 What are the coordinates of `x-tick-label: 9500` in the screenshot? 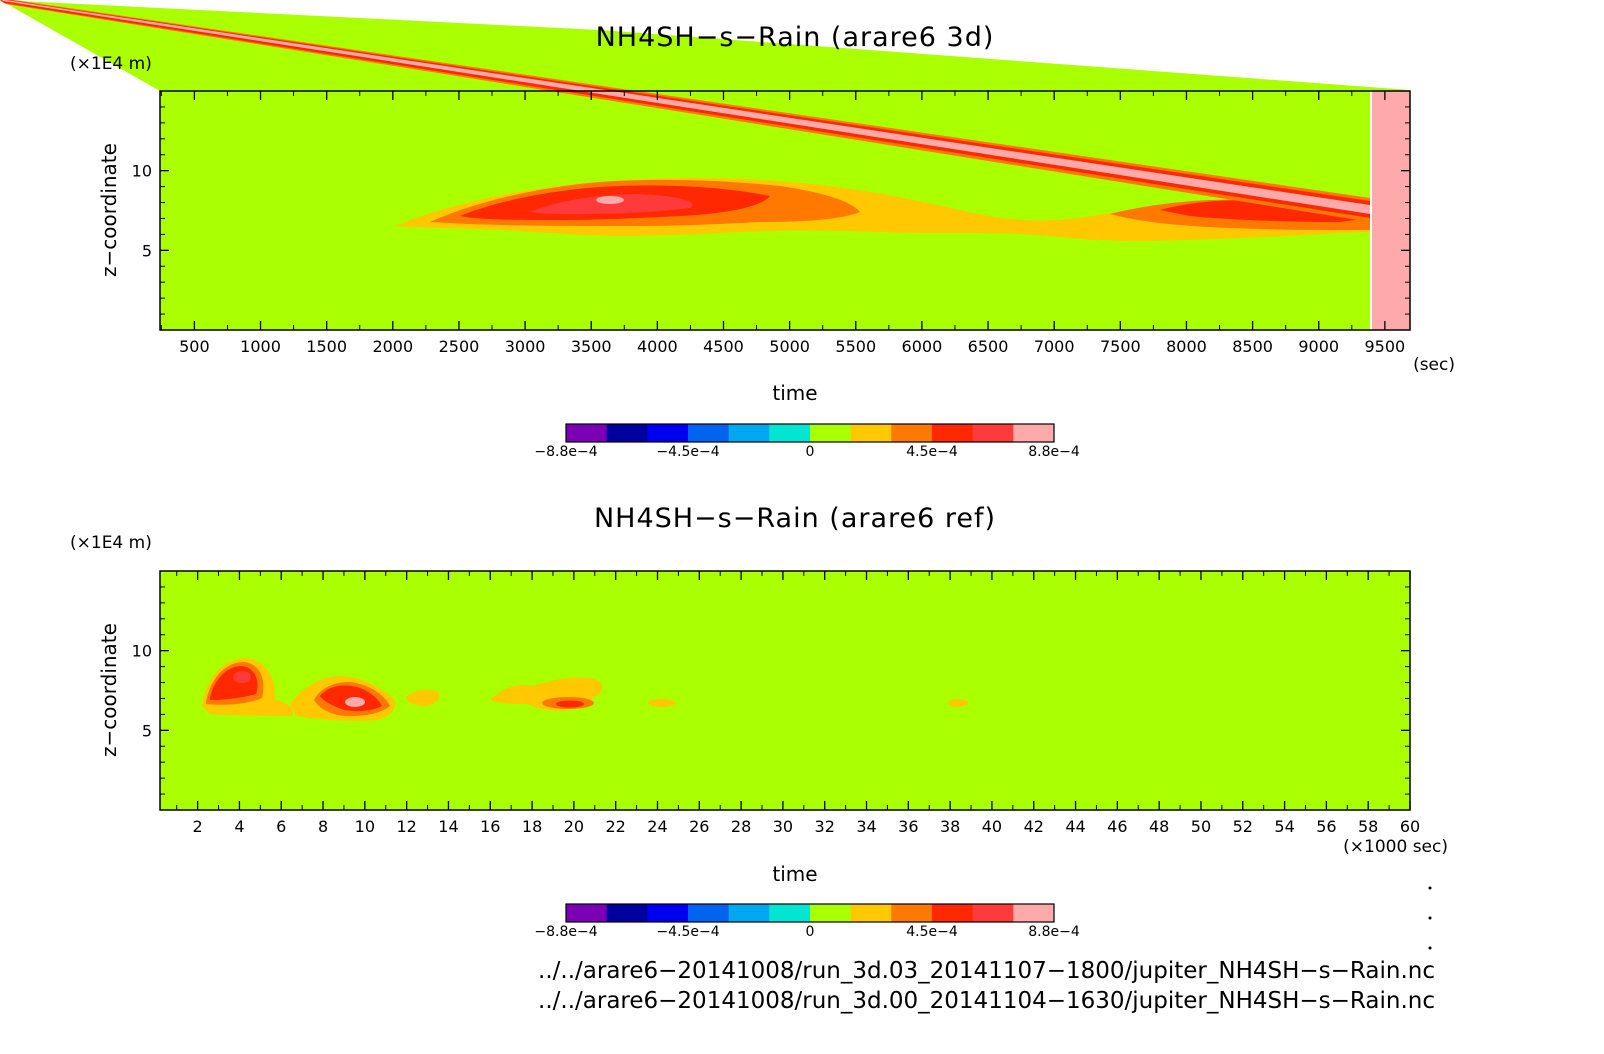 It's located at (1385, 346).